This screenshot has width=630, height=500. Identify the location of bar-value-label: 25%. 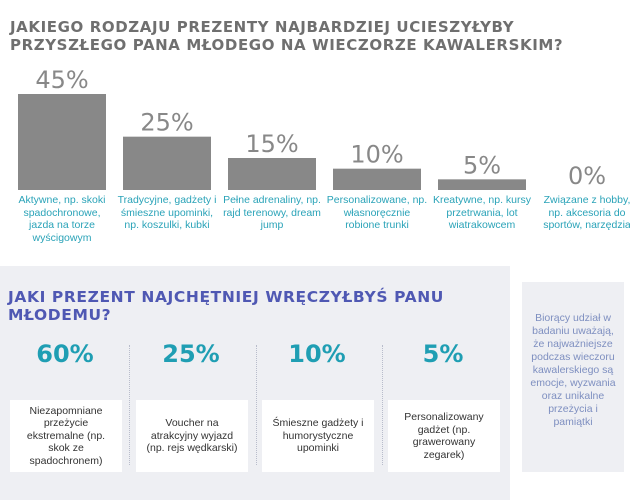
(166, 123).